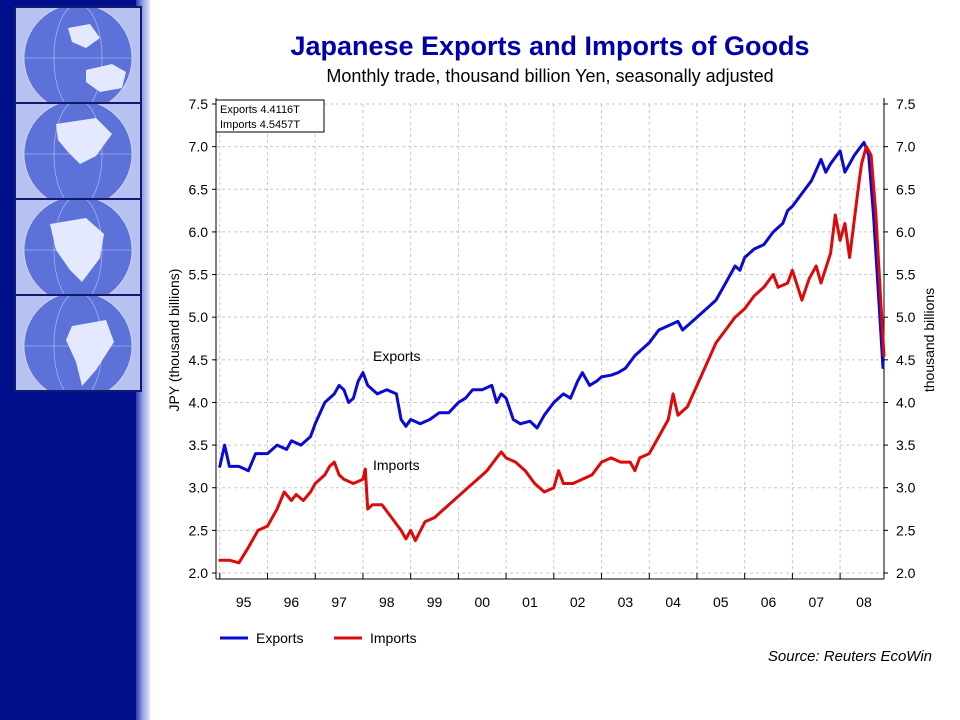  What do you see at coordinates (387, 602) in the screenshot?
I see `x-tick-label: 98` at bounding box center [387, 602].